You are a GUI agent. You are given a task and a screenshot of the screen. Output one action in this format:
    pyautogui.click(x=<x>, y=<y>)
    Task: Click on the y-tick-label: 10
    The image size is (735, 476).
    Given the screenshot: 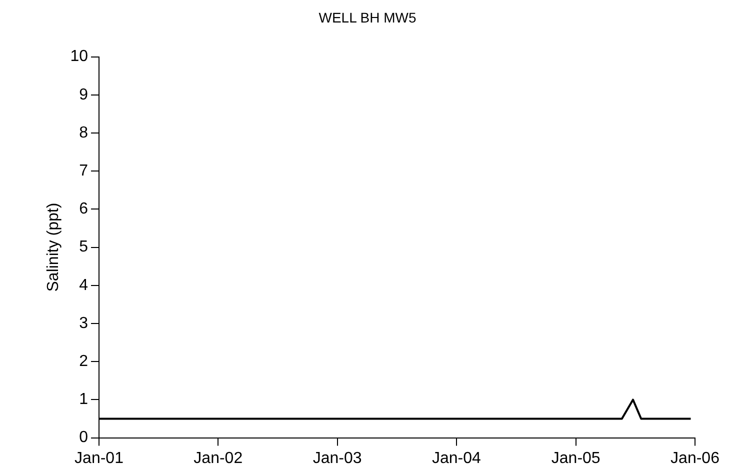 What is the action you would take?
    pyautogui.click(x=79, y=57)
    